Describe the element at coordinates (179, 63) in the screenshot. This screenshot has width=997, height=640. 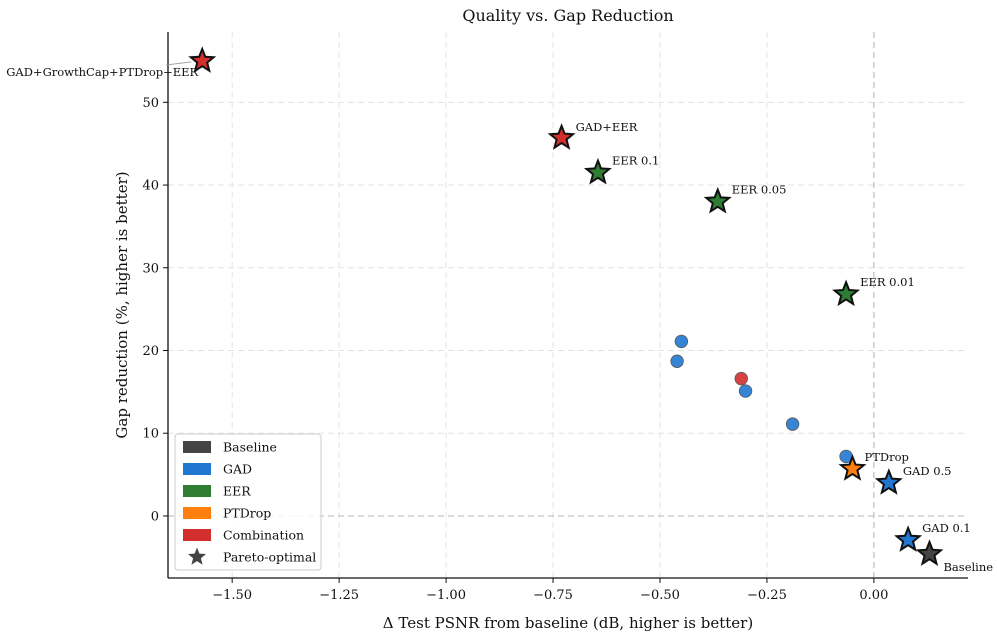
I see `annotation-leader` at that location.